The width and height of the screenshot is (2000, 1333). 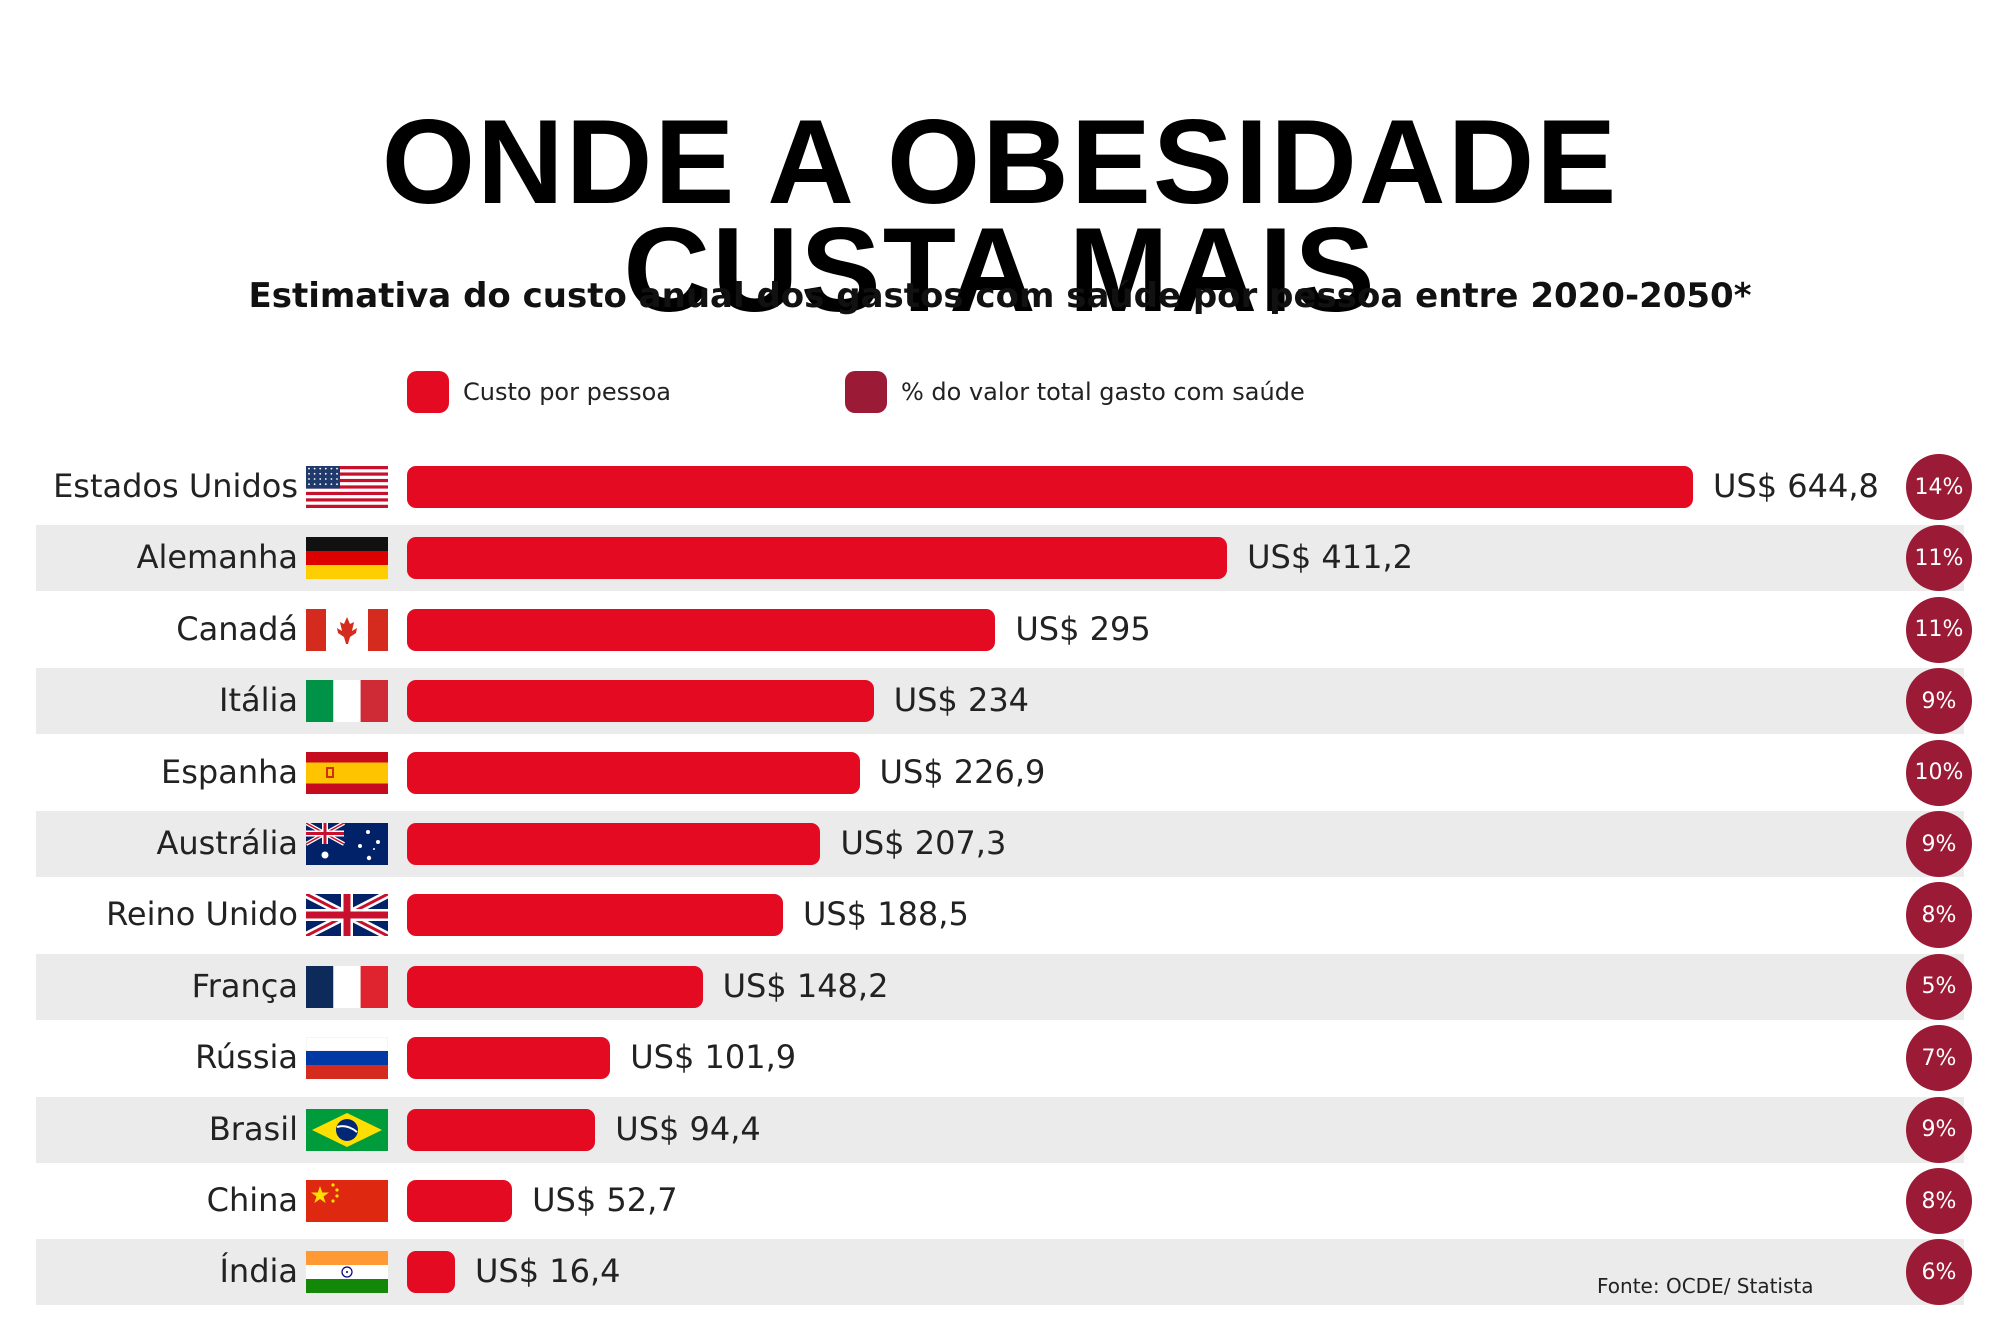 What do you see at coordinates (1796, 486) in the screenshot?
I see `bar-value-label: US$ 644,8` at bounding box center [1796, 486].